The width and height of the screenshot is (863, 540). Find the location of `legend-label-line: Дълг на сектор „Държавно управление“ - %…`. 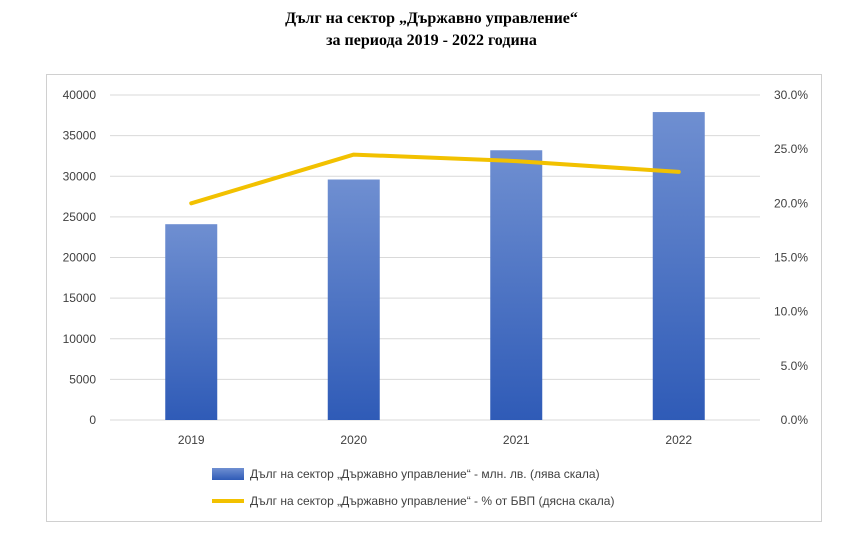

legend-label-line: Дълг на сектор „Държавно управление“ - %… is located at coordinates (432, 501).